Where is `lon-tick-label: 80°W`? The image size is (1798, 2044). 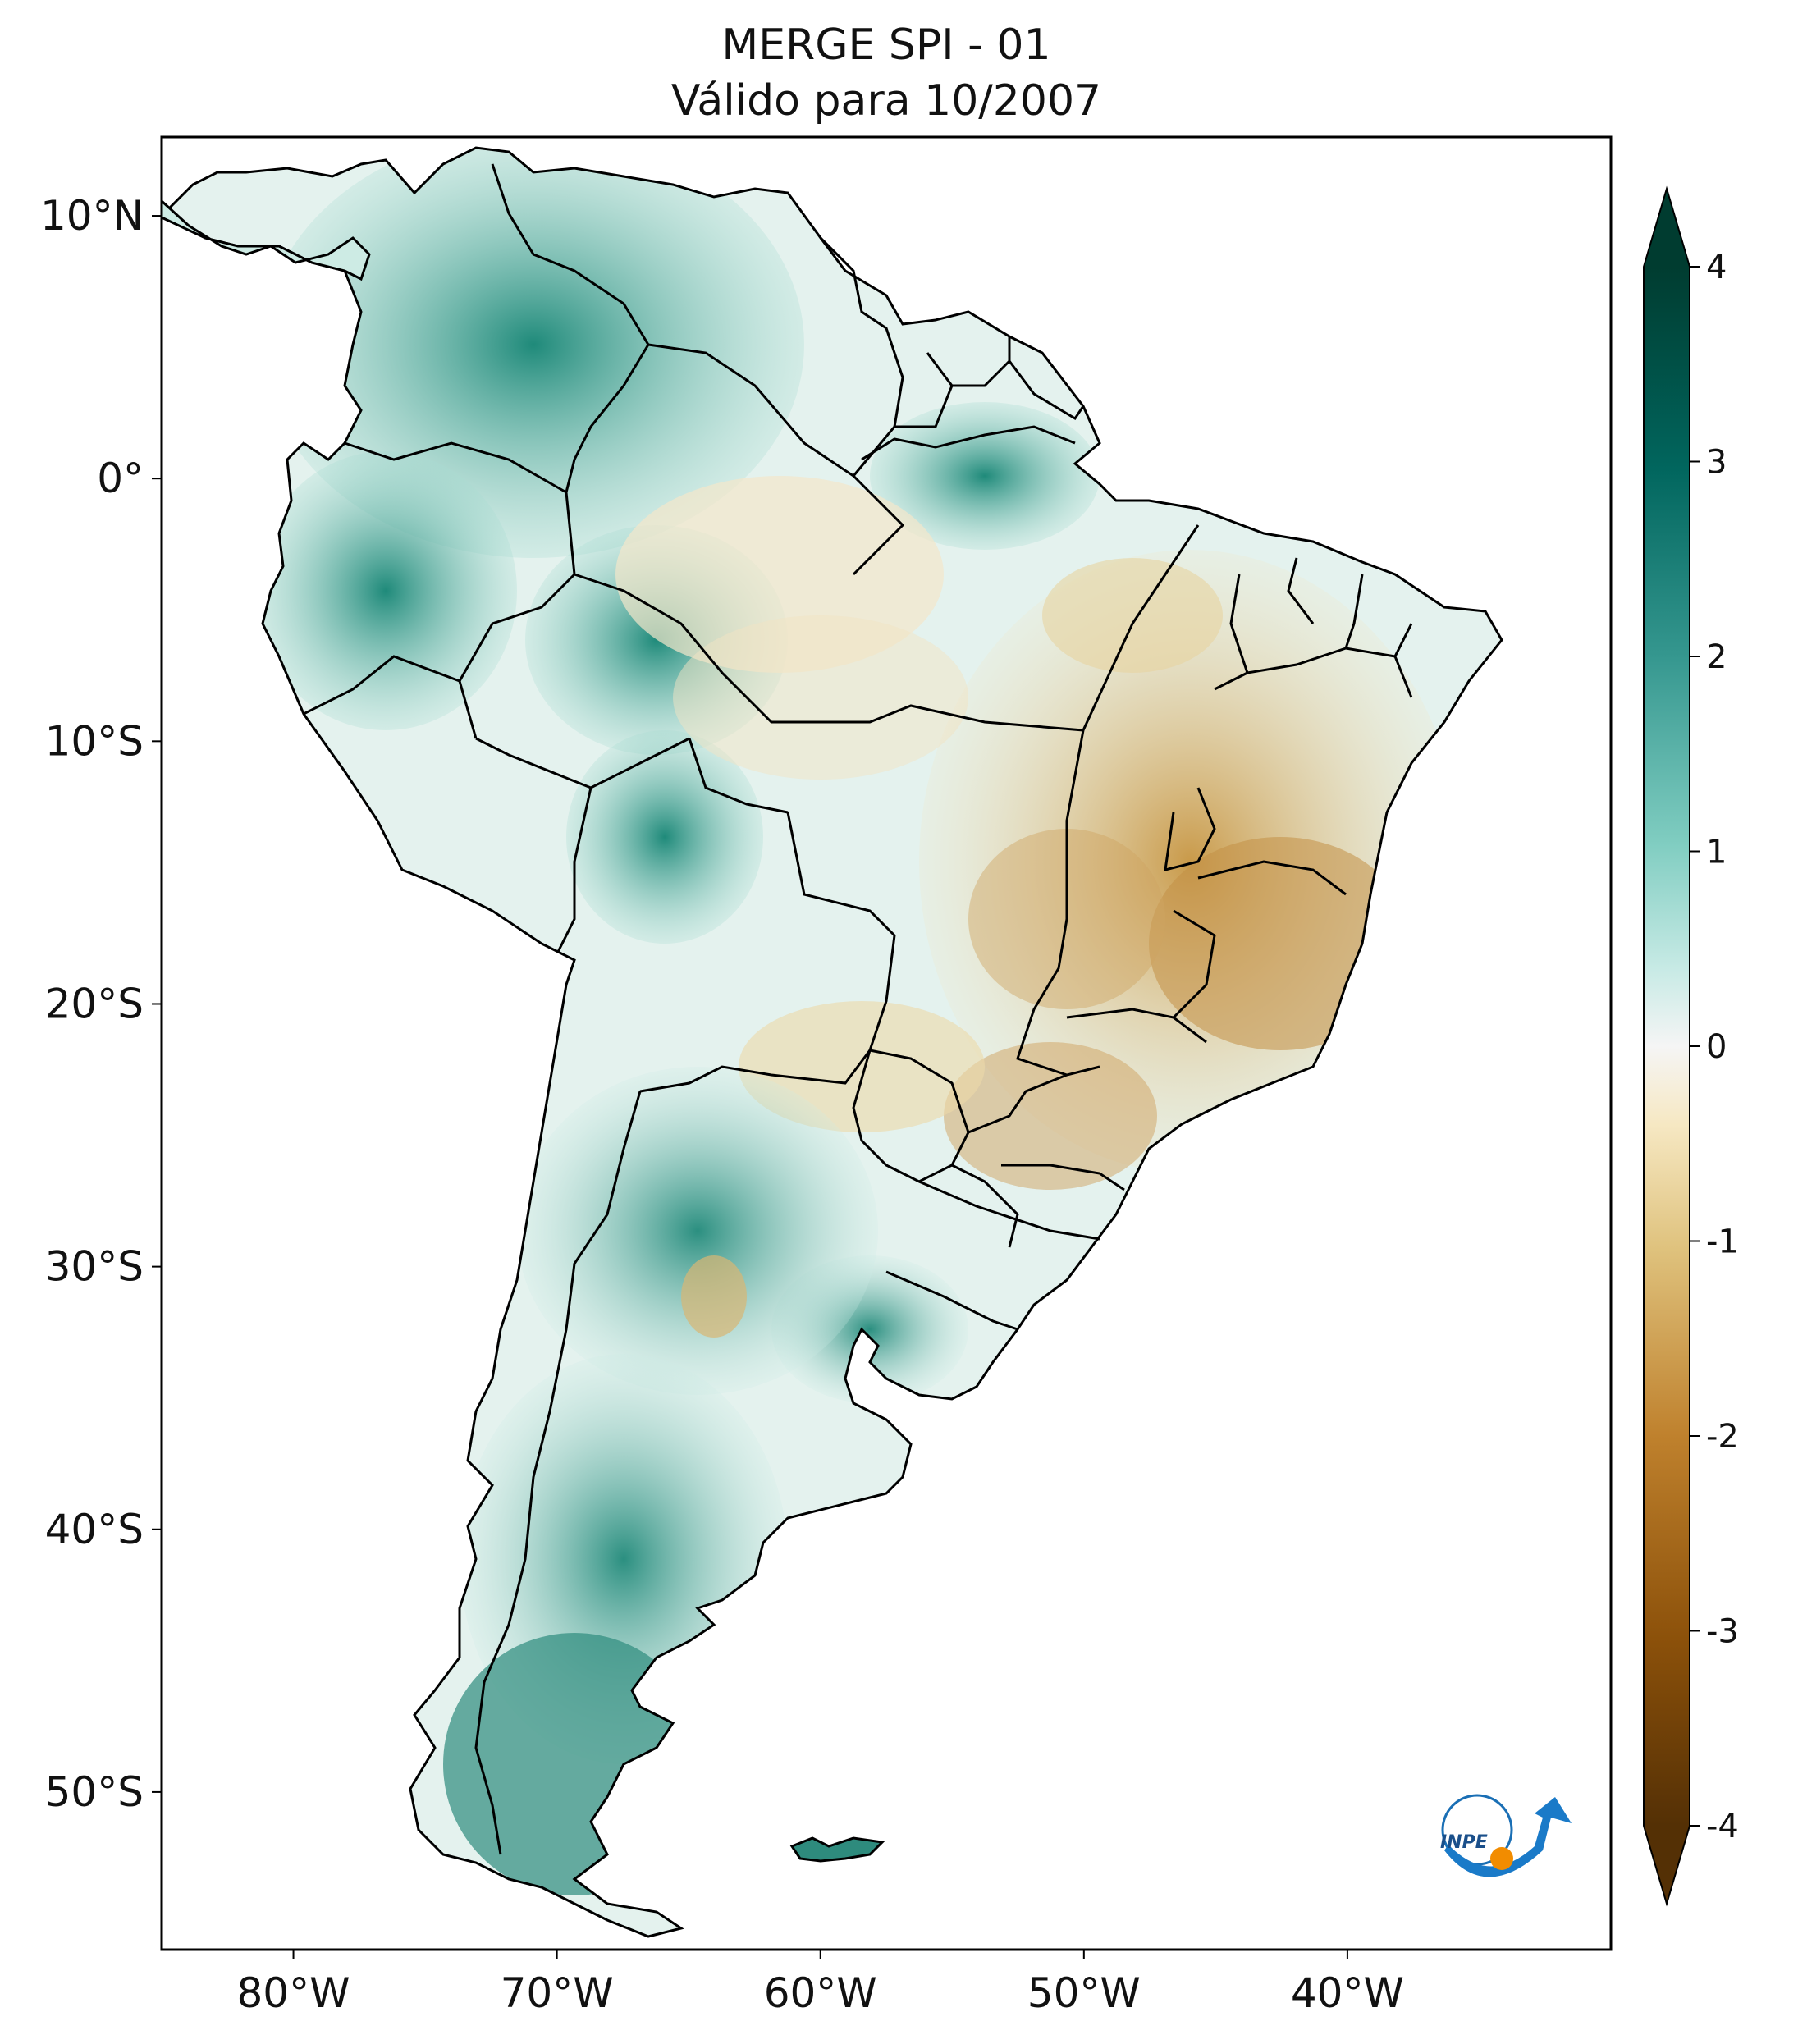
lon-tick-label: 80°W is located at coordinates (293, 1993).